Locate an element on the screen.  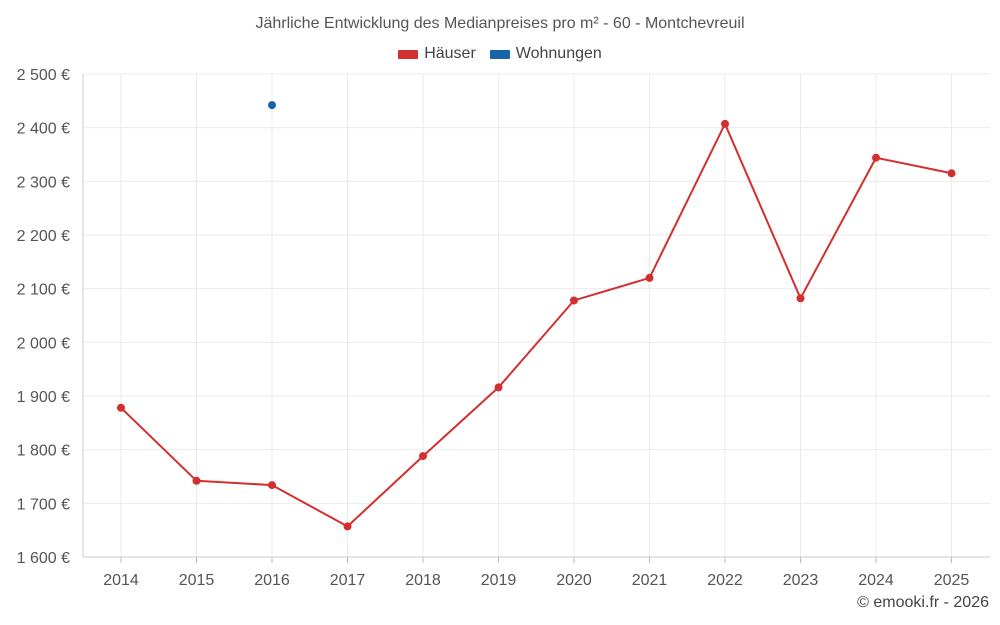
y-tick-label: 1 900 € is located at coordinates (43, 397).